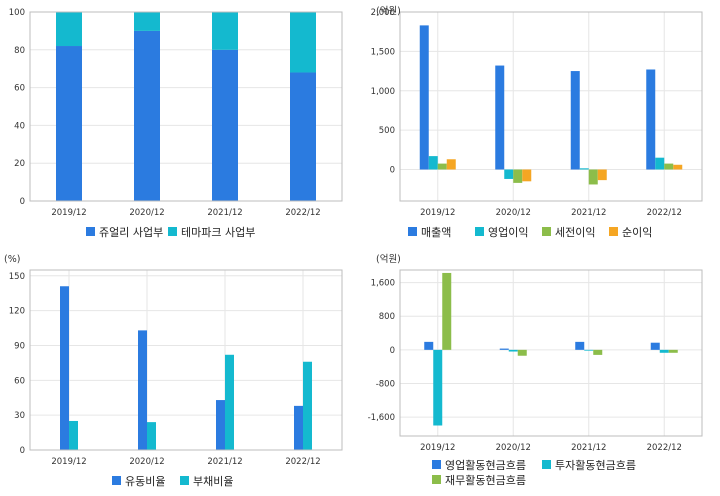  I want to click on y-tick-label: 20, so click(19, 164).